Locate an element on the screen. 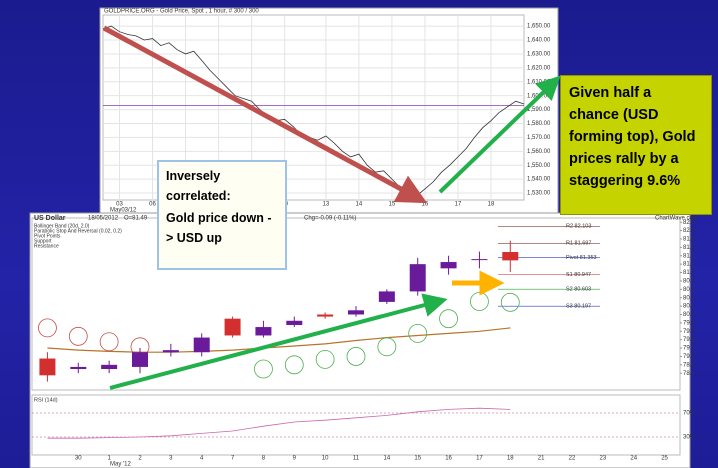 The width and height of the screenshot is (718, 468). y-tick-label: 79.8 is located at coordinates (689, 323).